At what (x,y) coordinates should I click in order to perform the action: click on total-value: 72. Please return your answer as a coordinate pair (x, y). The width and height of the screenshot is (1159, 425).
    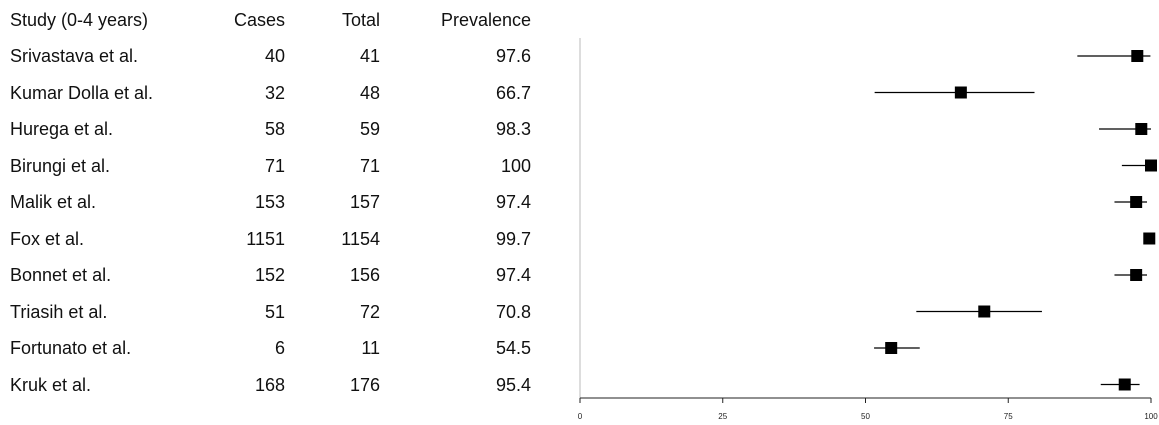
    Looking at the image, I should click on (369, 312).